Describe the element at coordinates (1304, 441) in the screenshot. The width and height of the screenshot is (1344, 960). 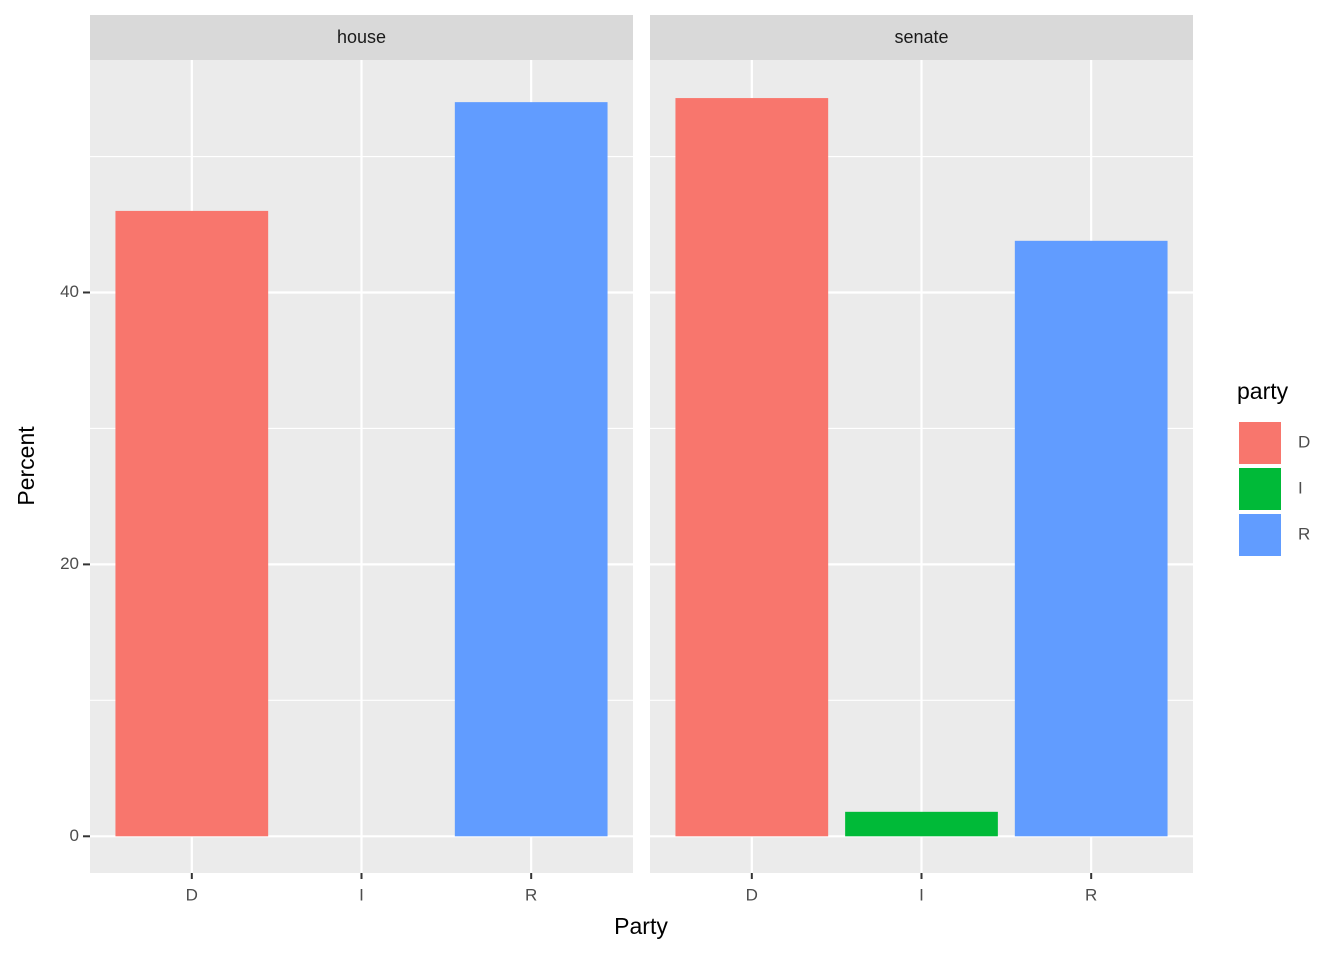
I see `legend-label: D` at that location.